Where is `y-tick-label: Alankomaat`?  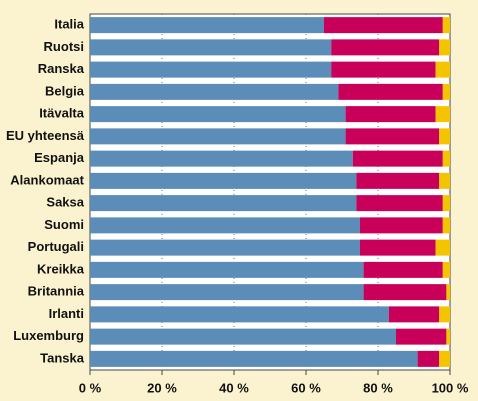 y-tick-label: Alankomaat is located at coordinates (47, 179).